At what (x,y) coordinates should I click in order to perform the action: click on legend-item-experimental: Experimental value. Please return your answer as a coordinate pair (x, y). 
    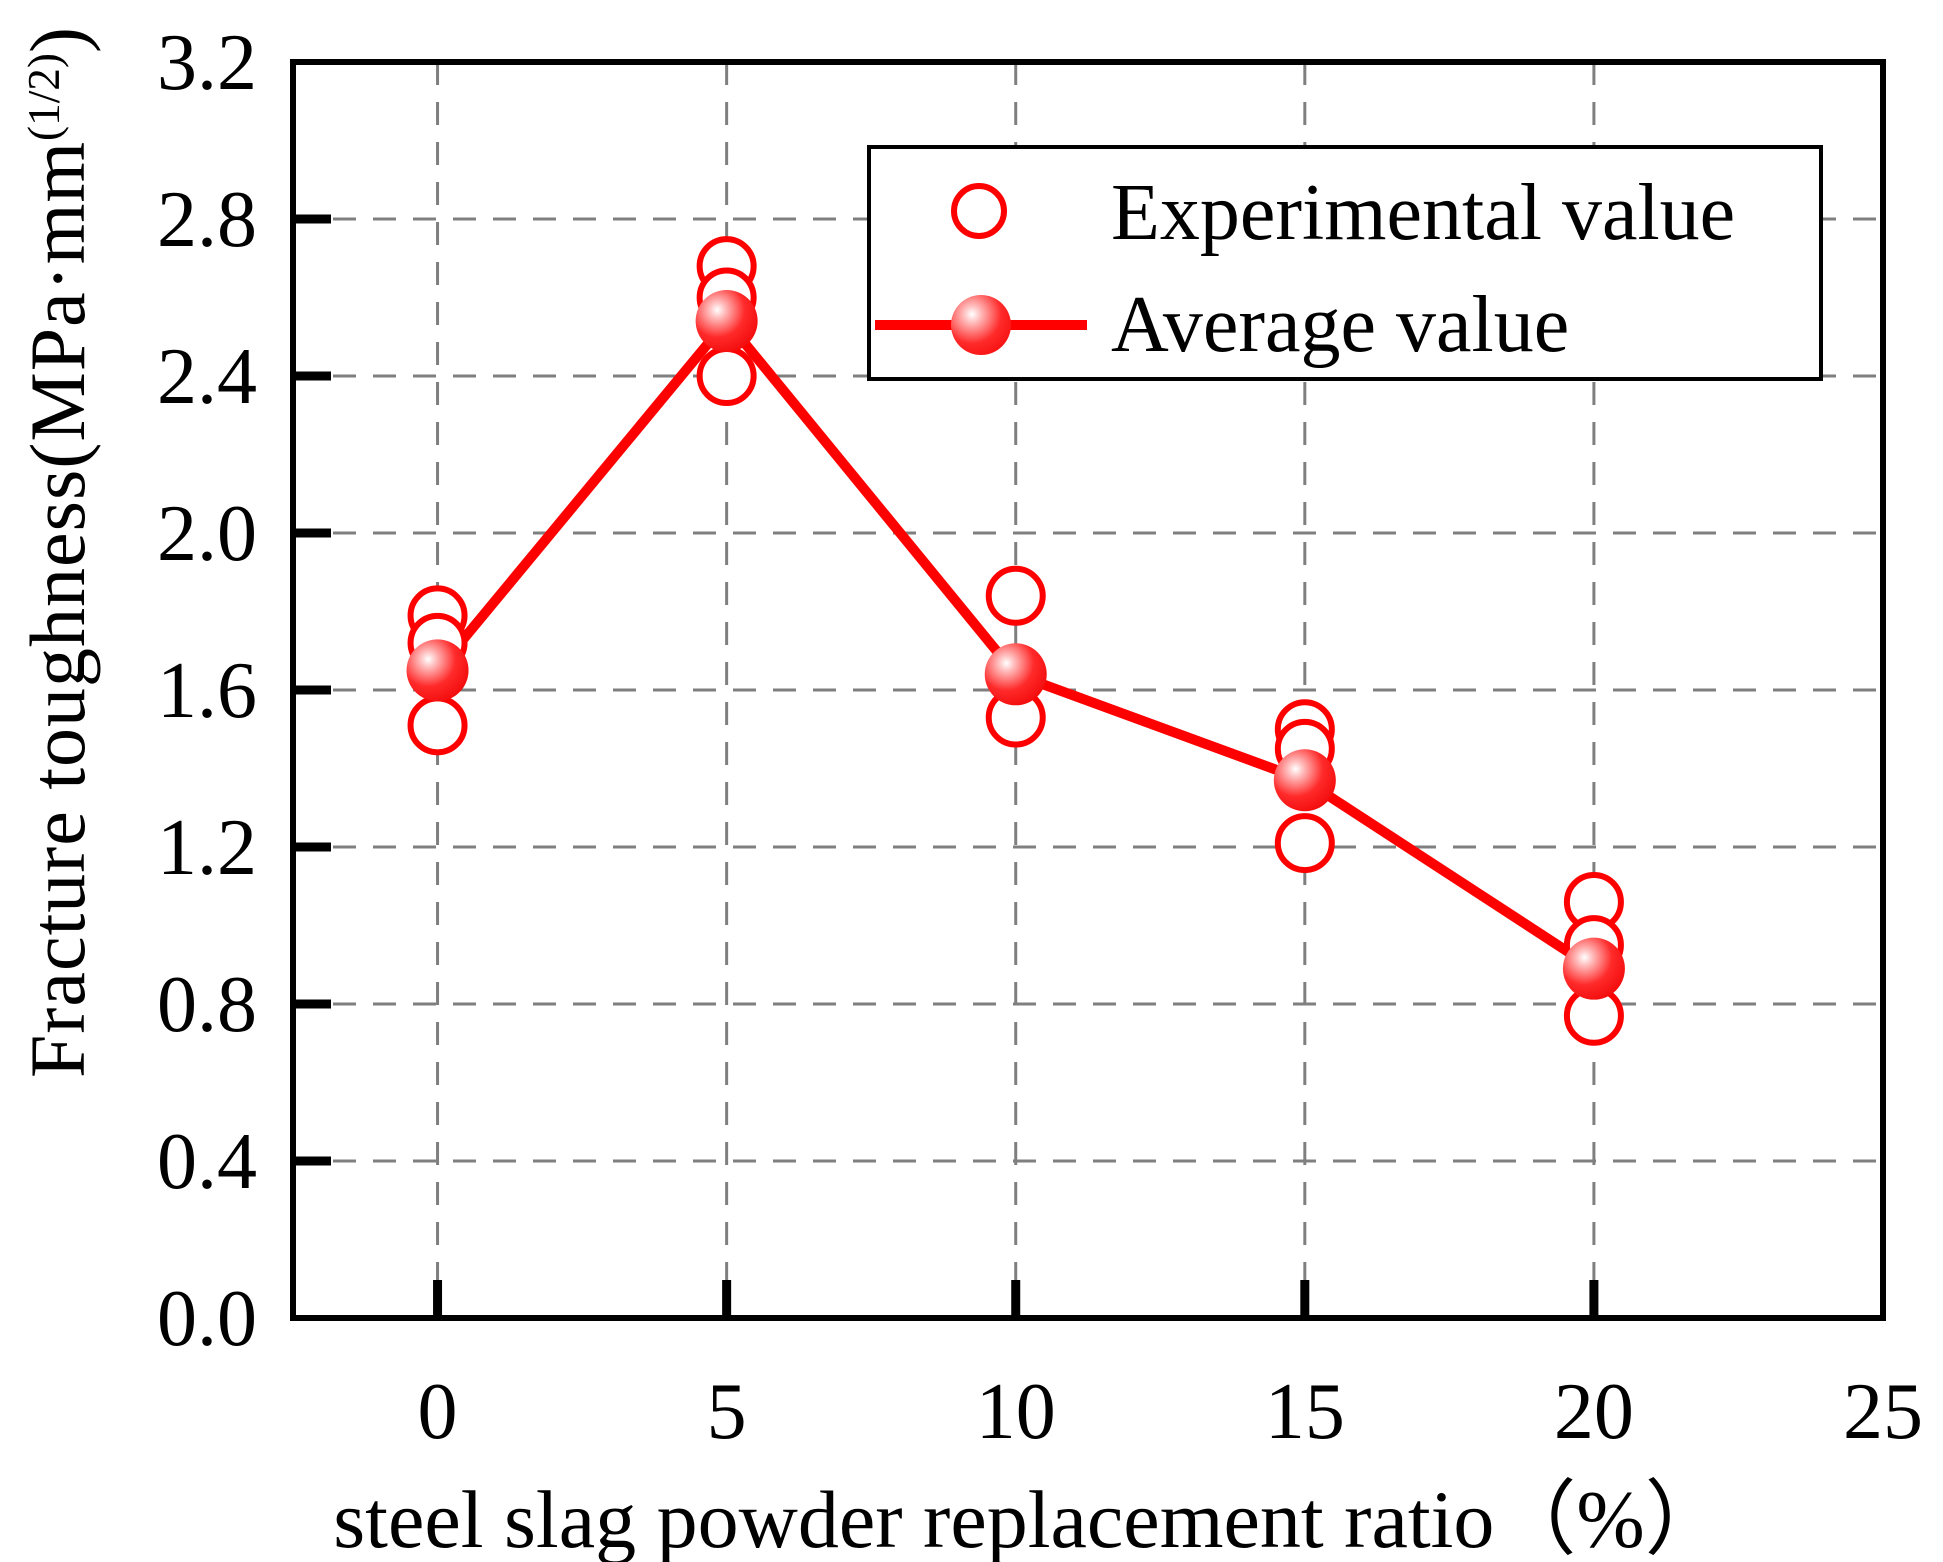
    Looking at the image, I should click on (1345, 213).